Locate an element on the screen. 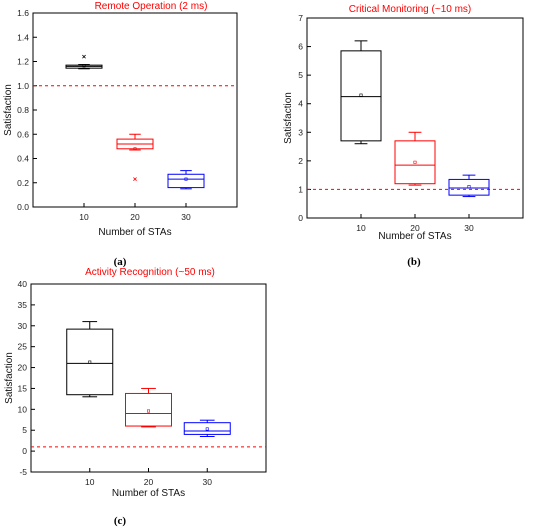 This screenshot has width=550, height=530. y-tick-label: 0.4 is located at coordinates (23, 159).